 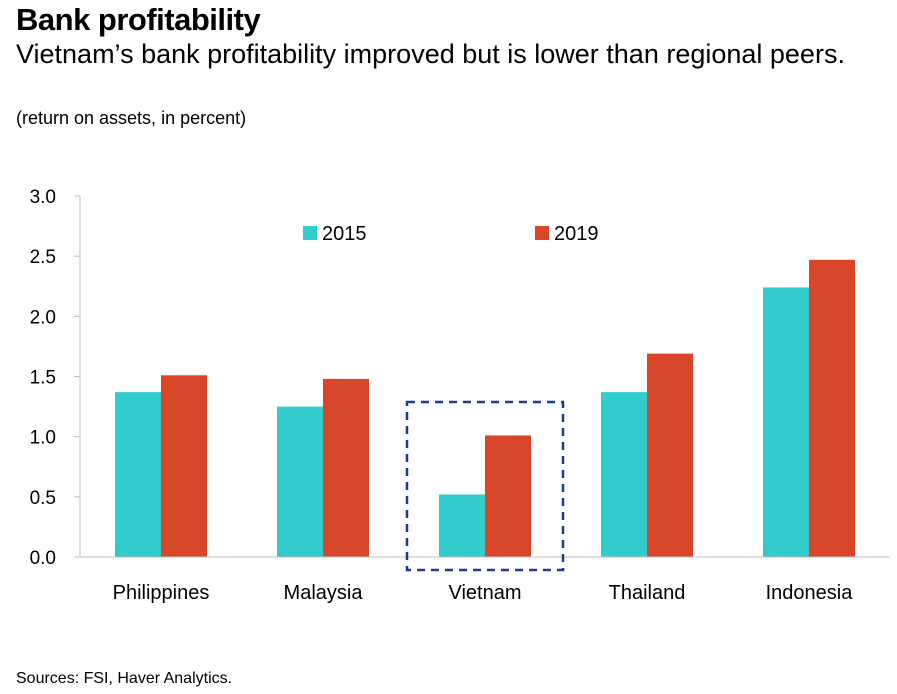 What do you see at coordinates (43, 438) in the screenshot?
I see `y-tick-label: 1.0` at bounding box center [43, 438].